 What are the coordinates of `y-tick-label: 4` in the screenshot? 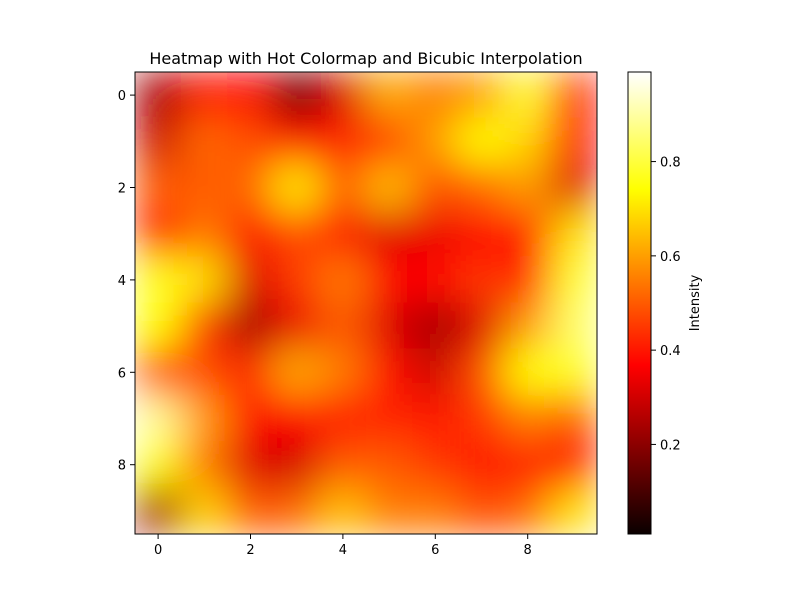 It's located at (122, 281).